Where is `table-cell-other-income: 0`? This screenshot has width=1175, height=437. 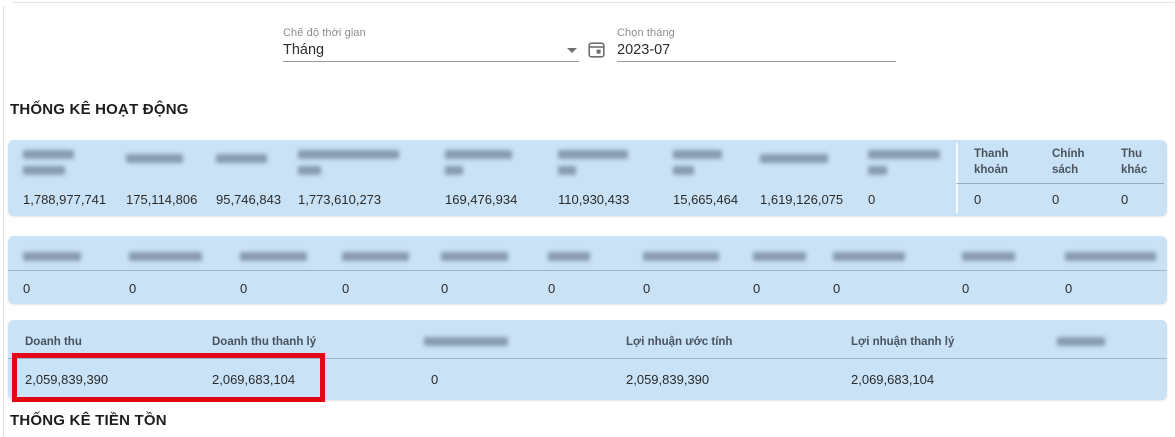
table-cell-other-income: 0 is located at coordinates (1125, 199).